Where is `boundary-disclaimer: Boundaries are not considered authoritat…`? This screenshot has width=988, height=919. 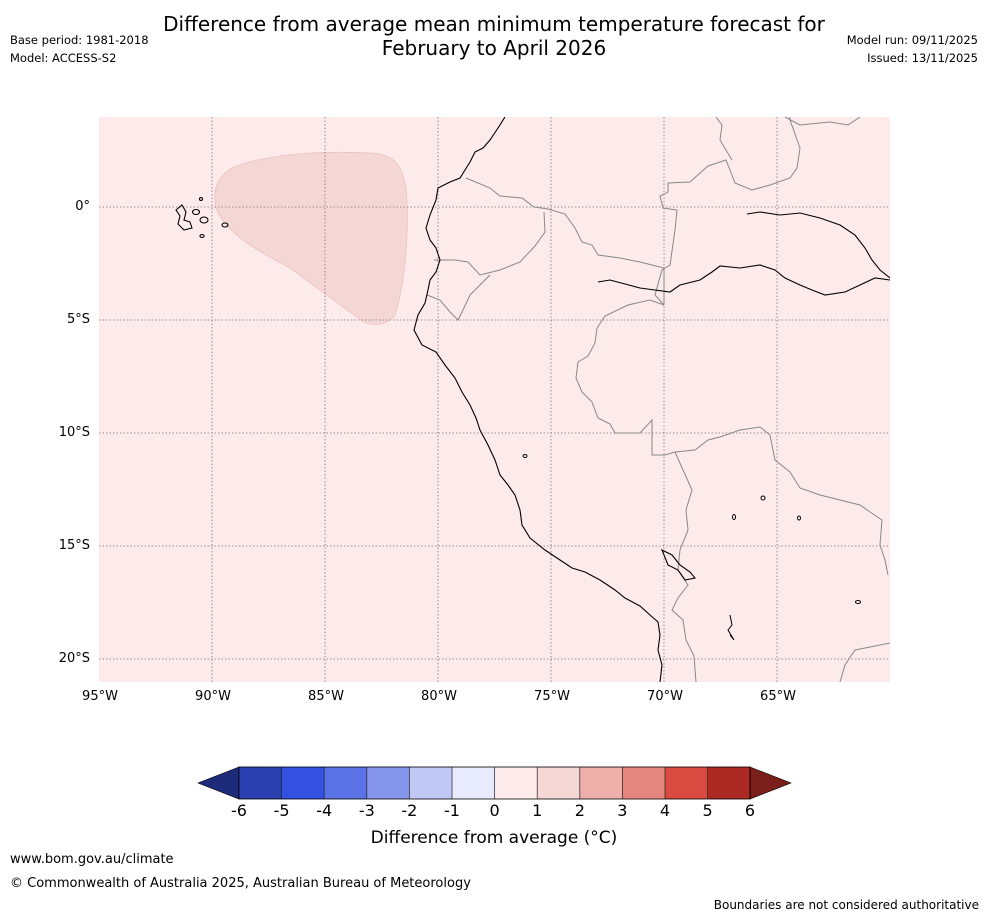 boundary-disclaimer: Boundaries are not considered authoritat… is located at coordinates (846, 905).